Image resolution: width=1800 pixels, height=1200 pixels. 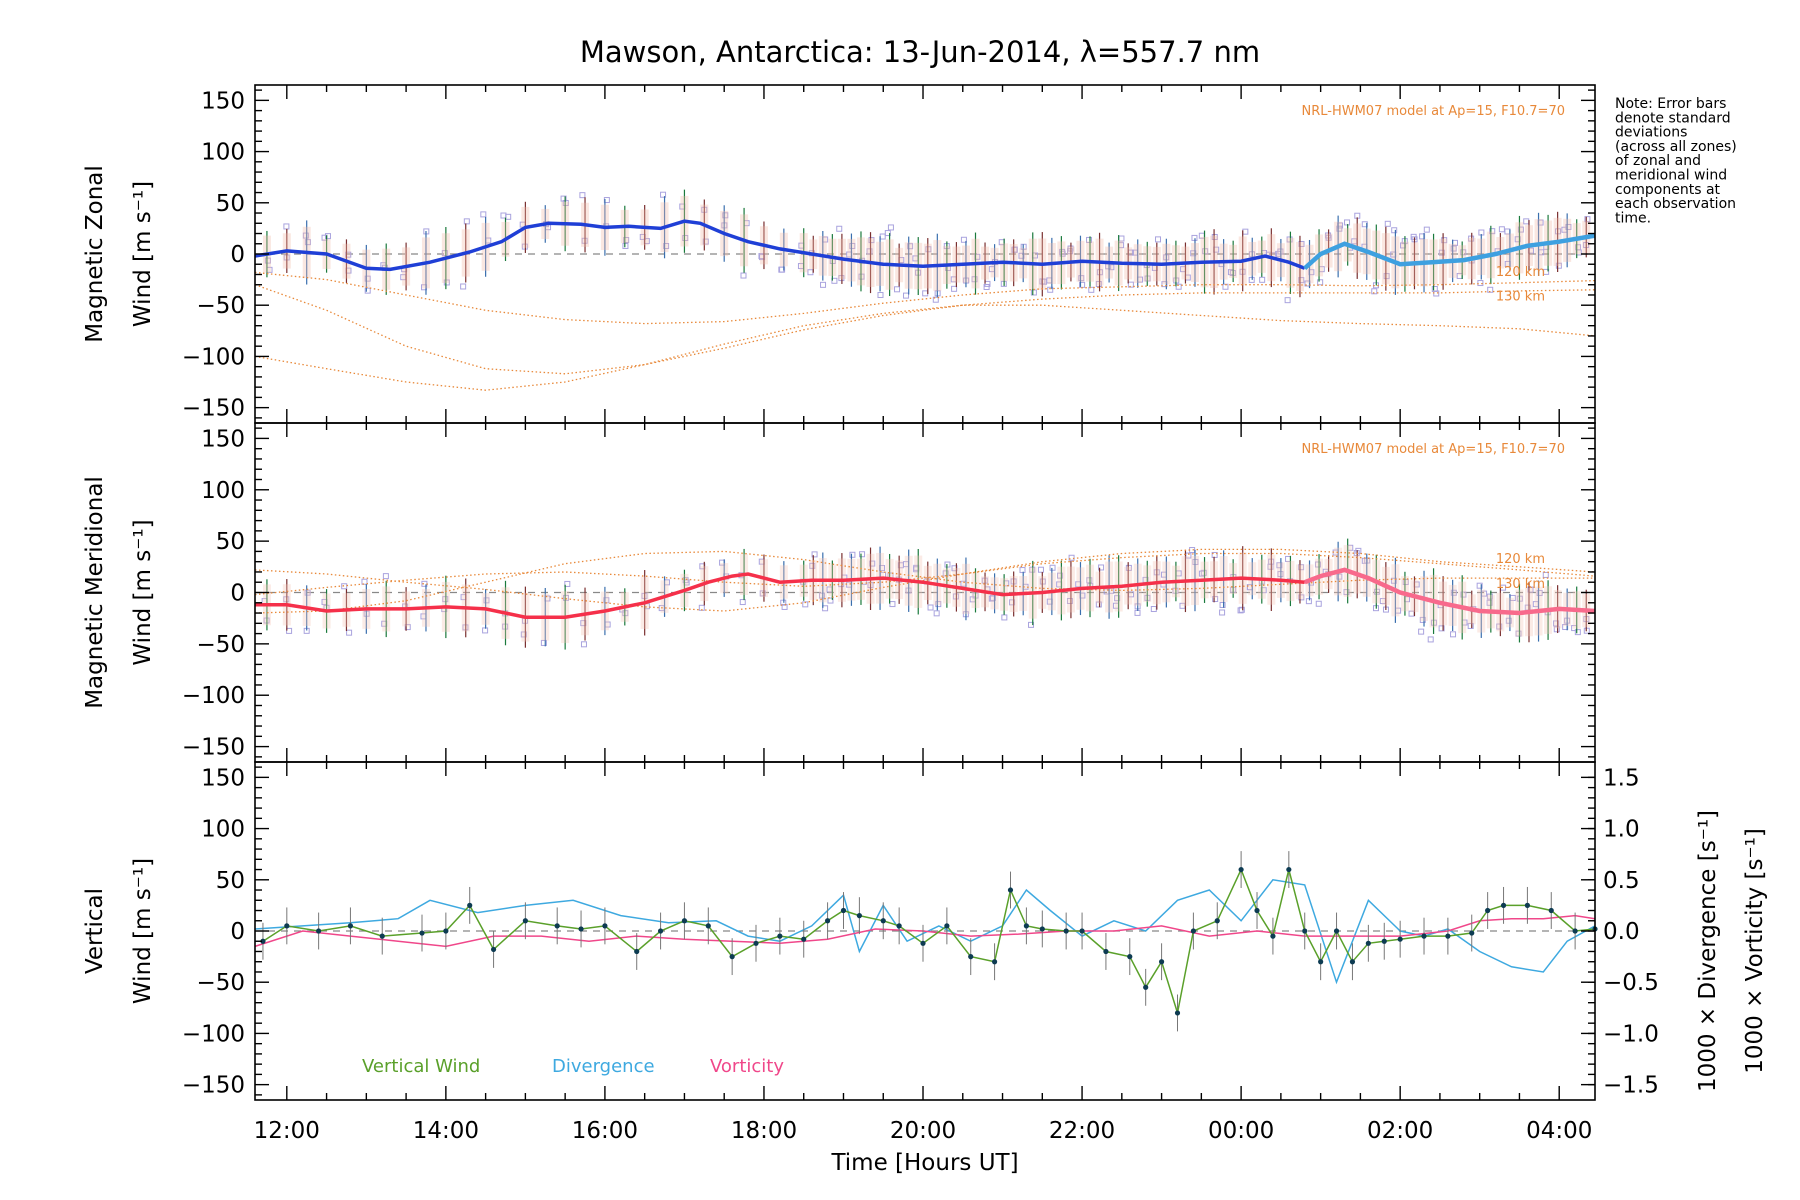 I want to click on legend-entry: Vorticity, so click(x=747, y=1066).